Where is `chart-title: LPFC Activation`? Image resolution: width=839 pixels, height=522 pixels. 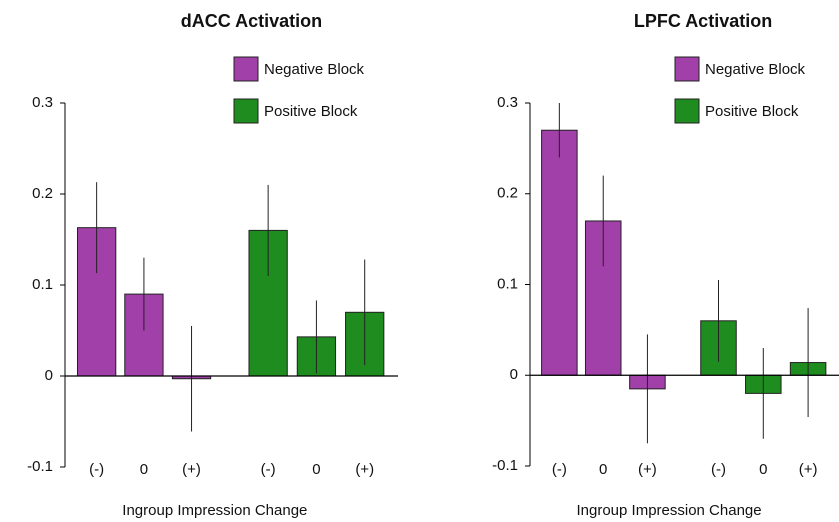 chart-title: LPFC Activation is located at coordinates (703, 21).